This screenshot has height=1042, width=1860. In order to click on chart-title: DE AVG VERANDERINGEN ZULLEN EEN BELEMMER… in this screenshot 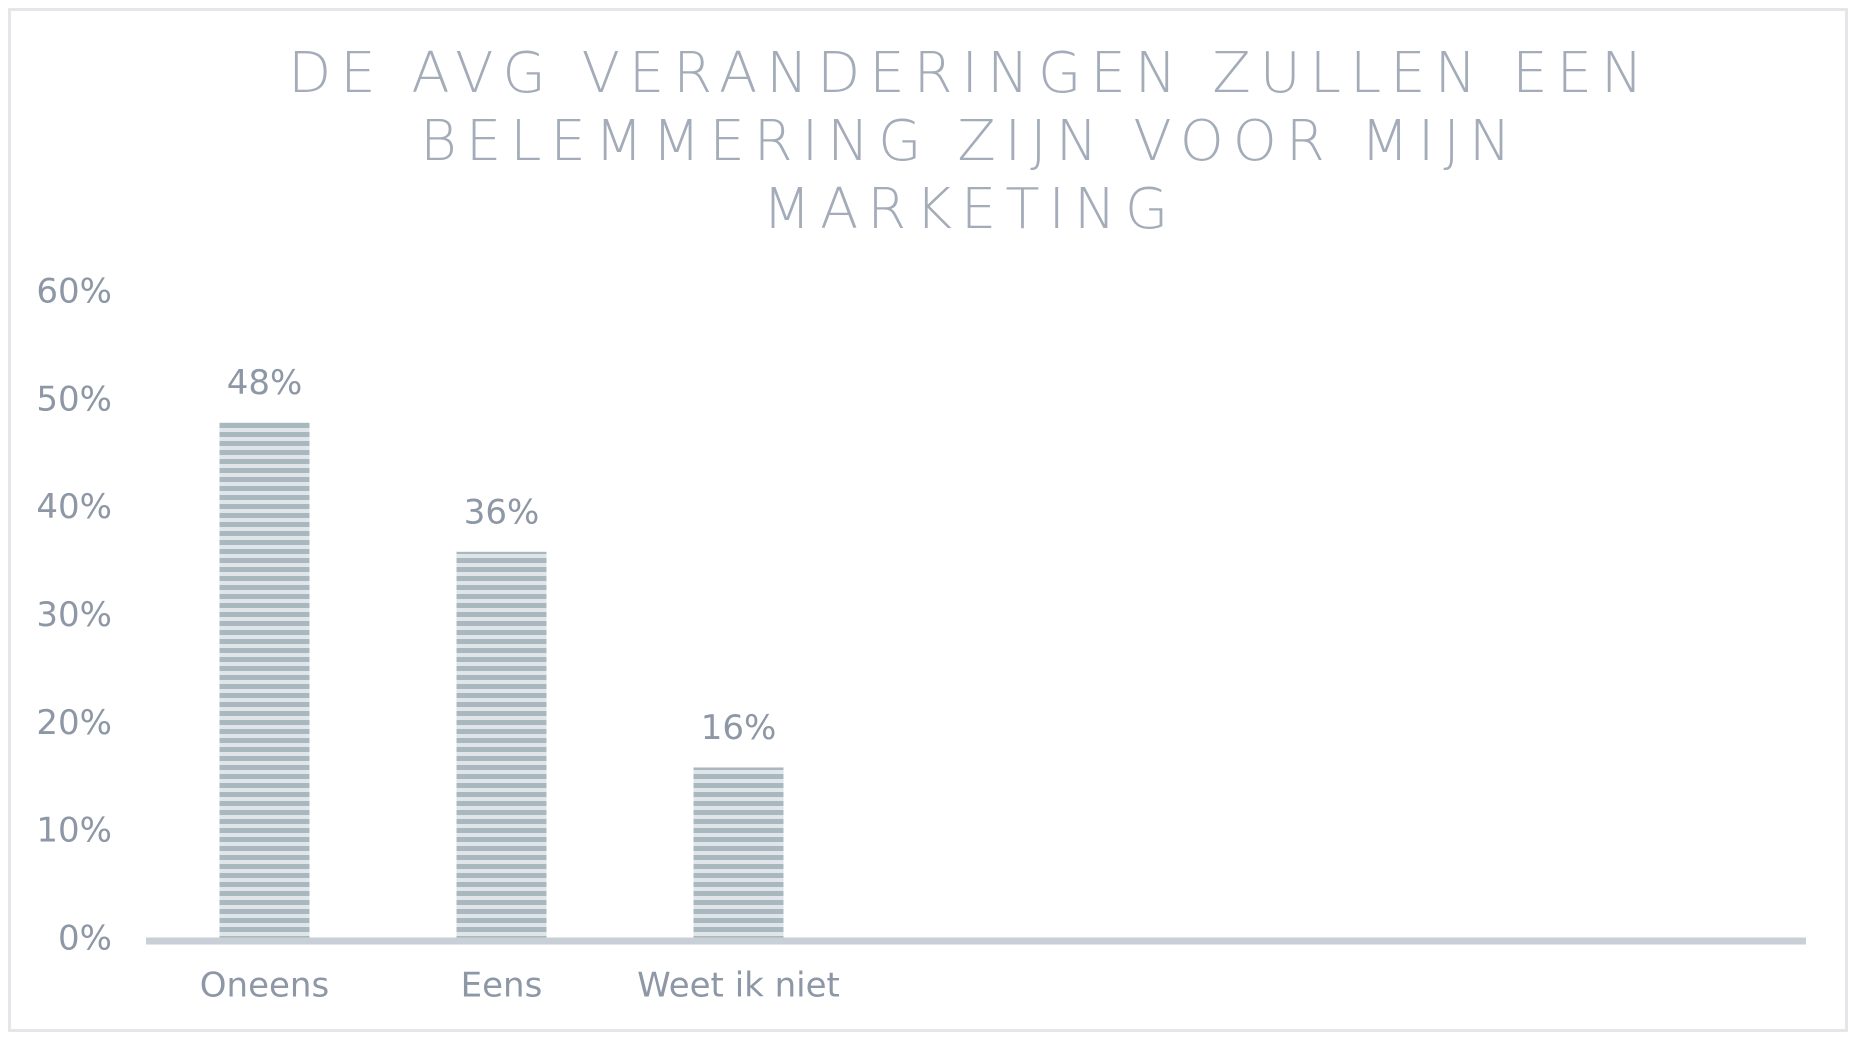, I will do `click(970, 141)`.